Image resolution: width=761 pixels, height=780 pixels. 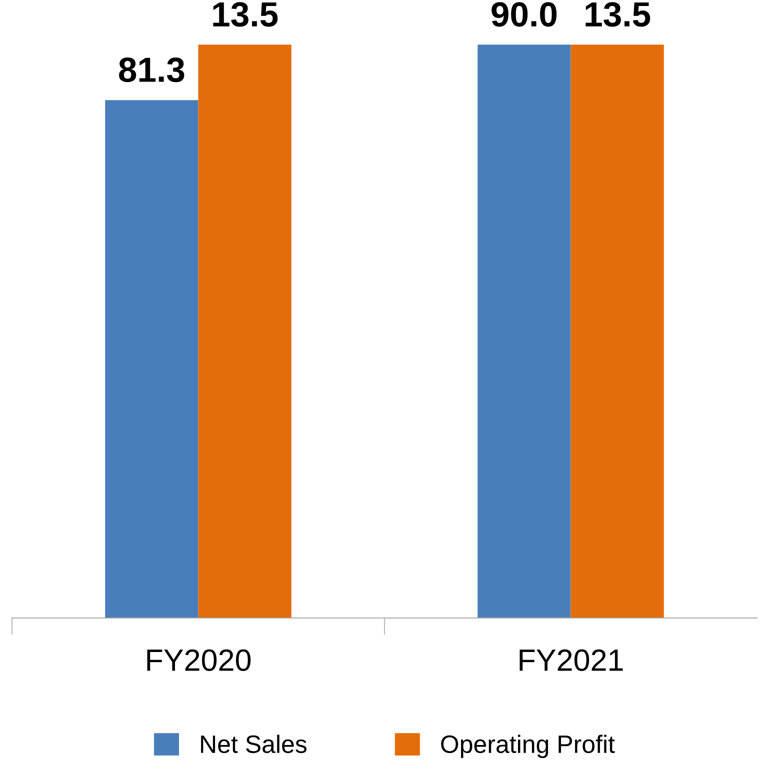 What do you see at coordinates (571, 660) in the screenshot?
I see `x-tick-label: FY2021` at bounding box center [571, 660].